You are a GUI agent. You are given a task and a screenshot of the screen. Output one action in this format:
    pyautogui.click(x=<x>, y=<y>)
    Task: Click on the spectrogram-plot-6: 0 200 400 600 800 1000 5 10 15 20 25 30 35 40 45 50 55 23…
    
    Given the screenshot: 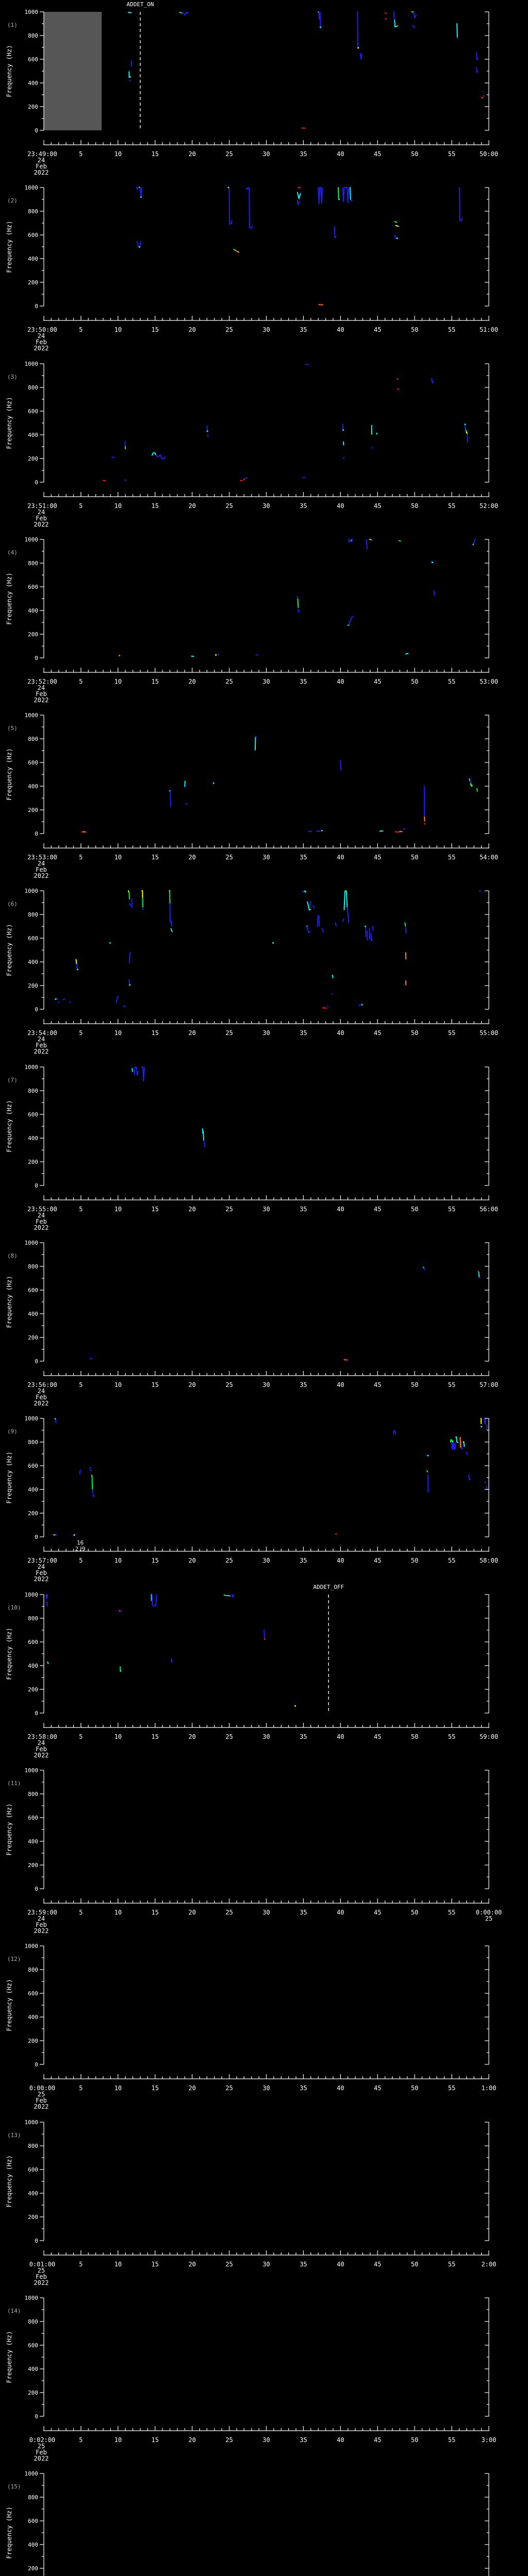 What is the action you would take?
    pyautogui.click(x=252, y=971)
    